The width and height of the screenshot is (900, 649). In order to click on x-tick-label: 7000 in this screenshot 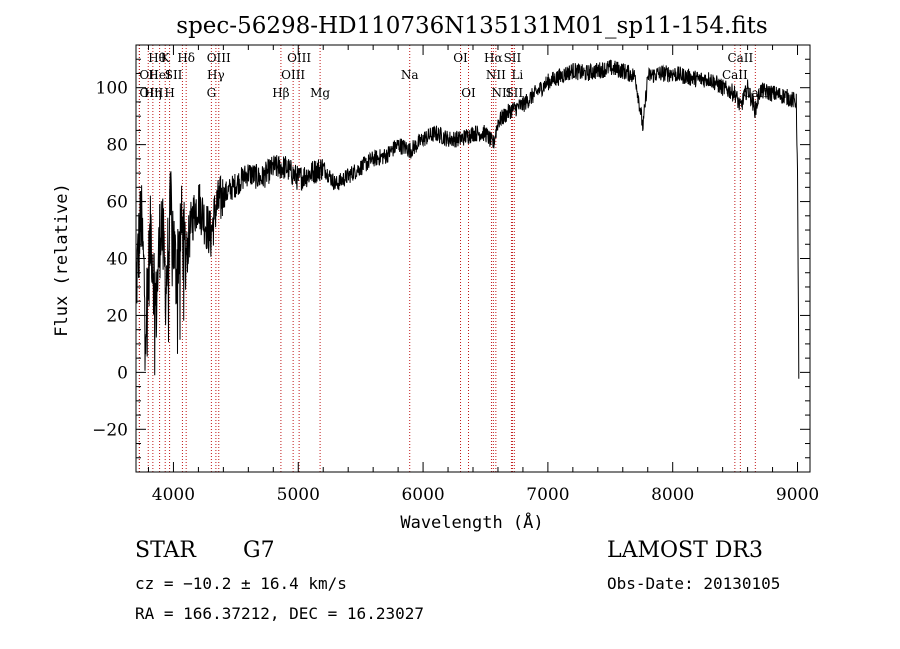, I will do `click(547, 495)`.